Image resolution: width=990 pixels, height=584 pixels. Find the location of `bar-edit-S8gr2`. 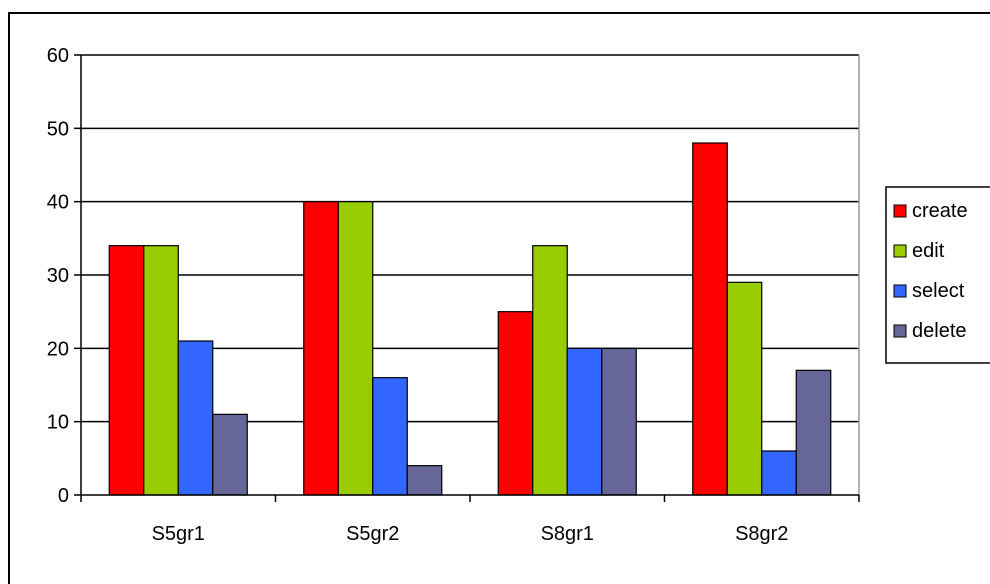

bar-edit-S8gr2 is located at coordinates (744, 388).